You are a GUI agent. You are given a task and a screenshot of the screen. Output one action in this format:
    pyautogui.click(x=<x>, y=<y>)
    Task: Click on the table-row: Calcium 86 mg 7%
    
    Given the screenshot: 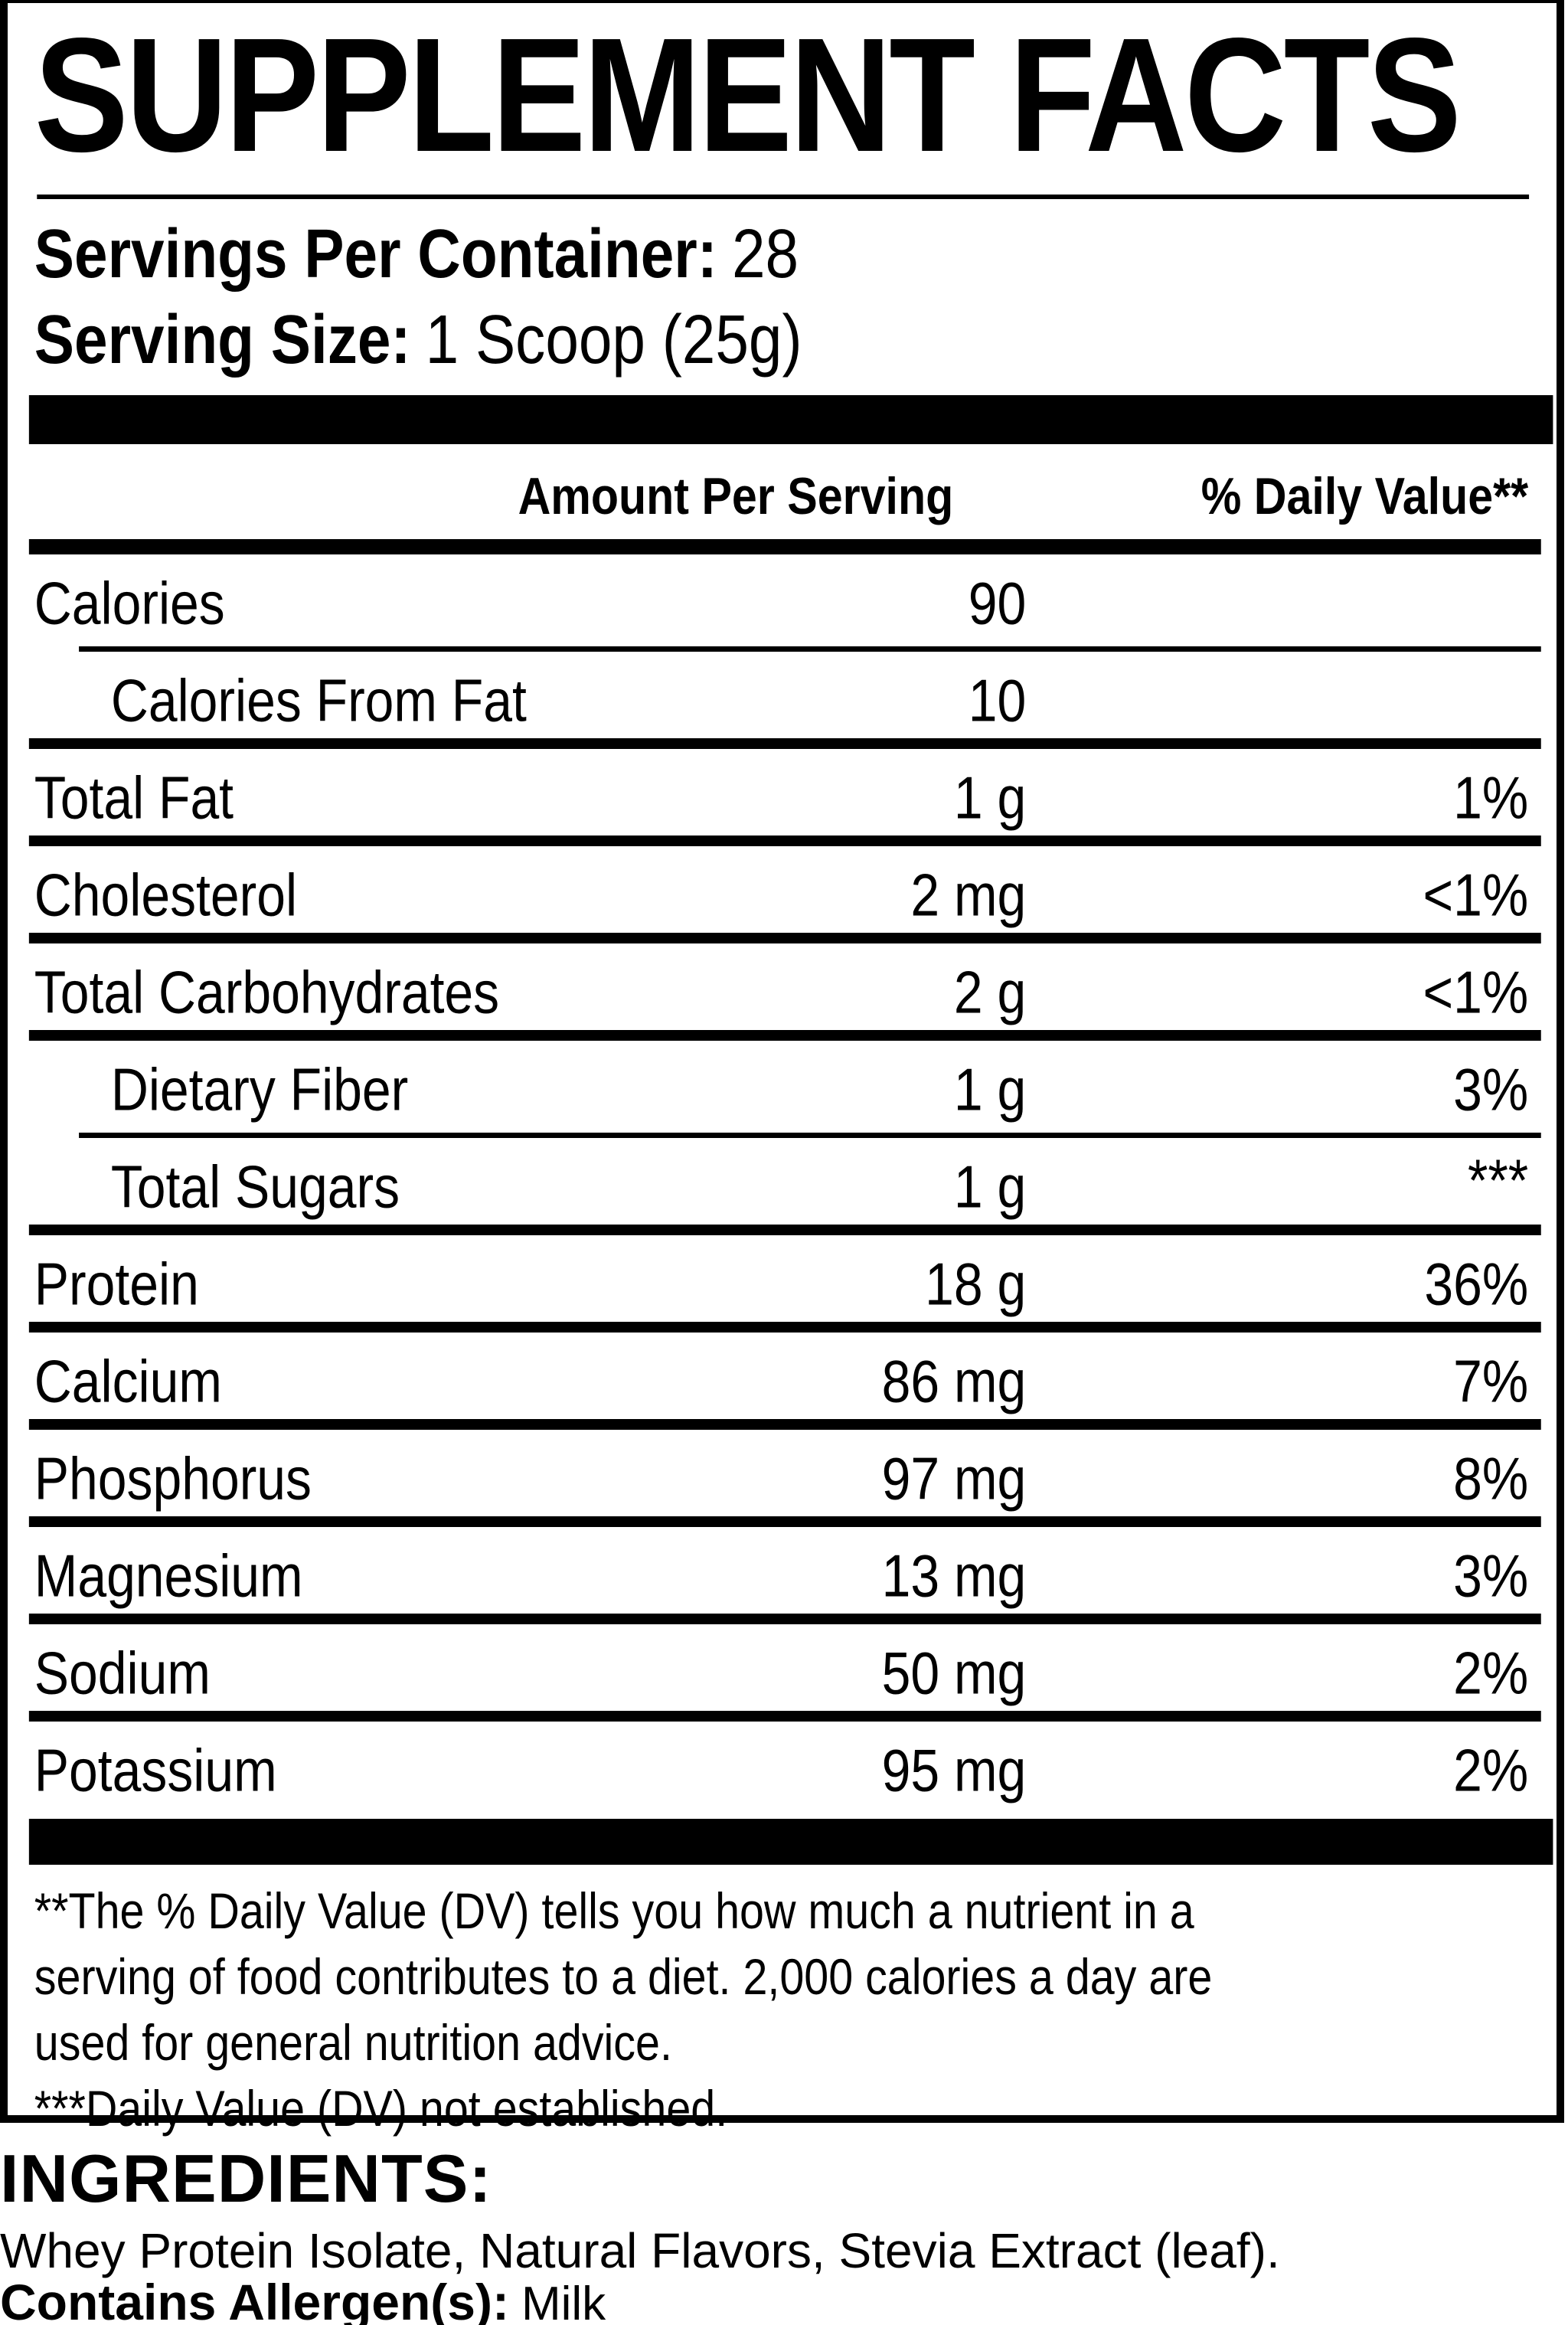 What is the action you would take?
    pyautogui.click(x=782, y=1381)
    